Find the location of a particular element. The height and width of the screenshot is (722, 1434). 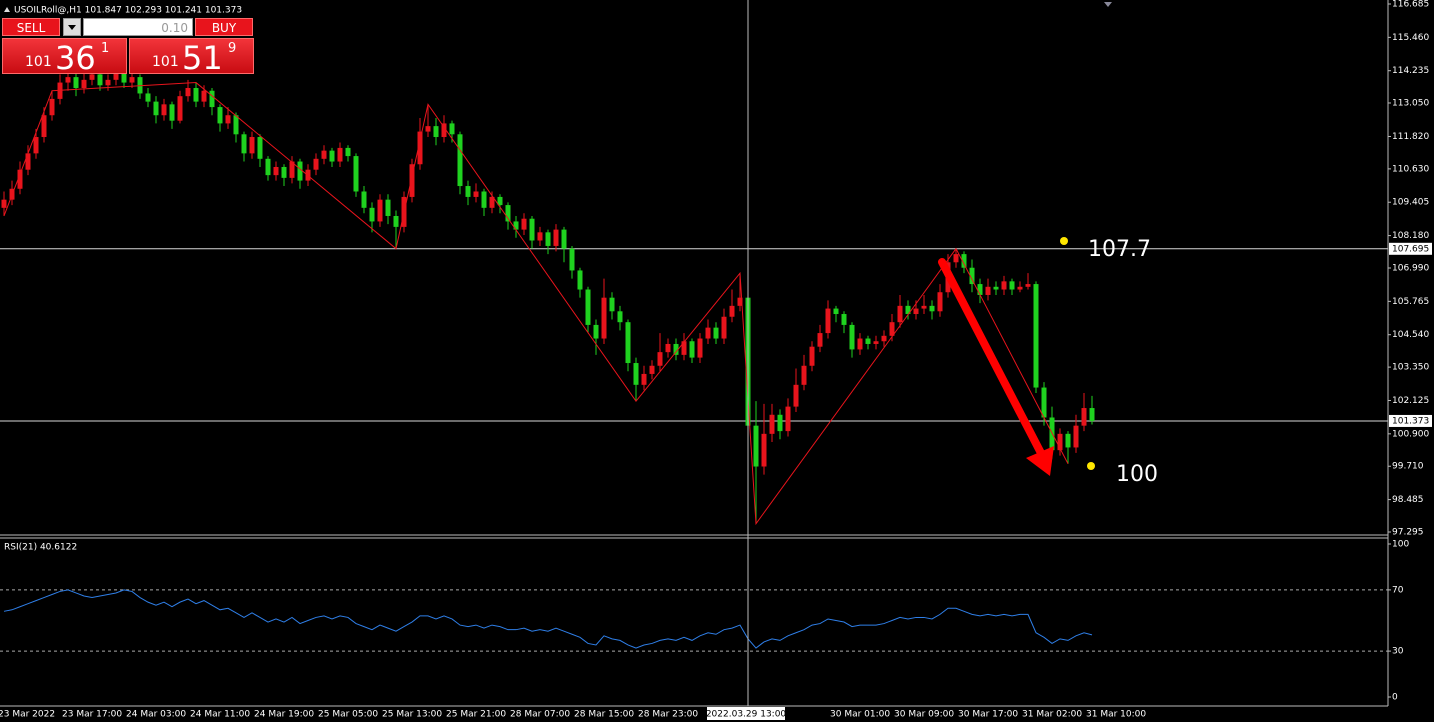

arrow-head is located at coordinates (1040, 461).